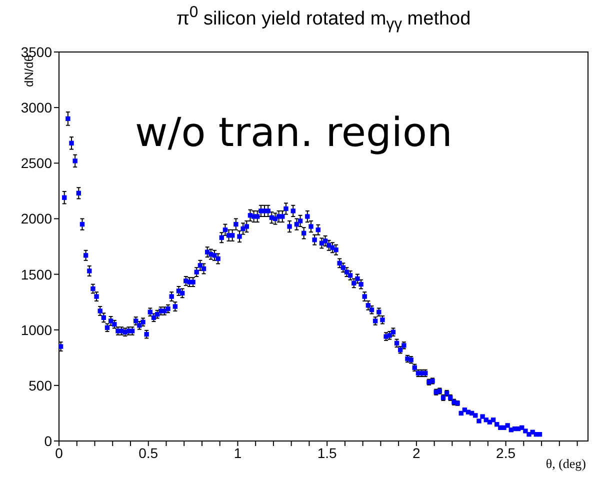 The image size is (592, 481). What do you see at coordinates (59, 452) in the screenshot?
I see `x-tick-label: 0` at bounding box center [59, 452].